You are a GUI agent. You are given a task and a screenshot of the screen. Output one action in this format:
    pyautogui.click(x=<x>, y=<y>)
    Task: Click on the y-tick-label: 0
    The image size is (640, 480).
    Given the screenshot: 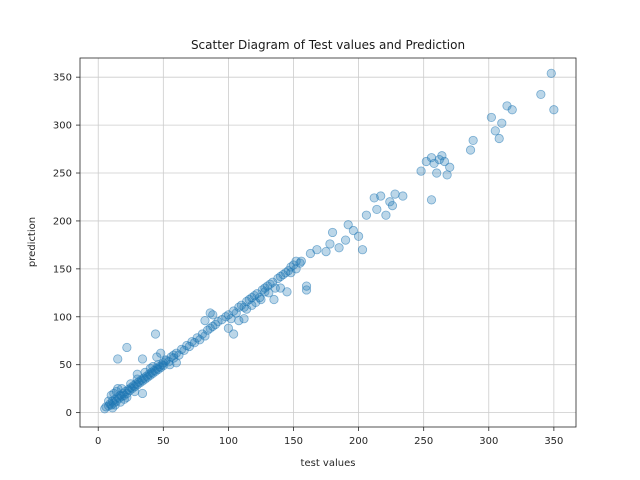 What is the action you would take?
    pyautogui.click(x=69, y=413)
    